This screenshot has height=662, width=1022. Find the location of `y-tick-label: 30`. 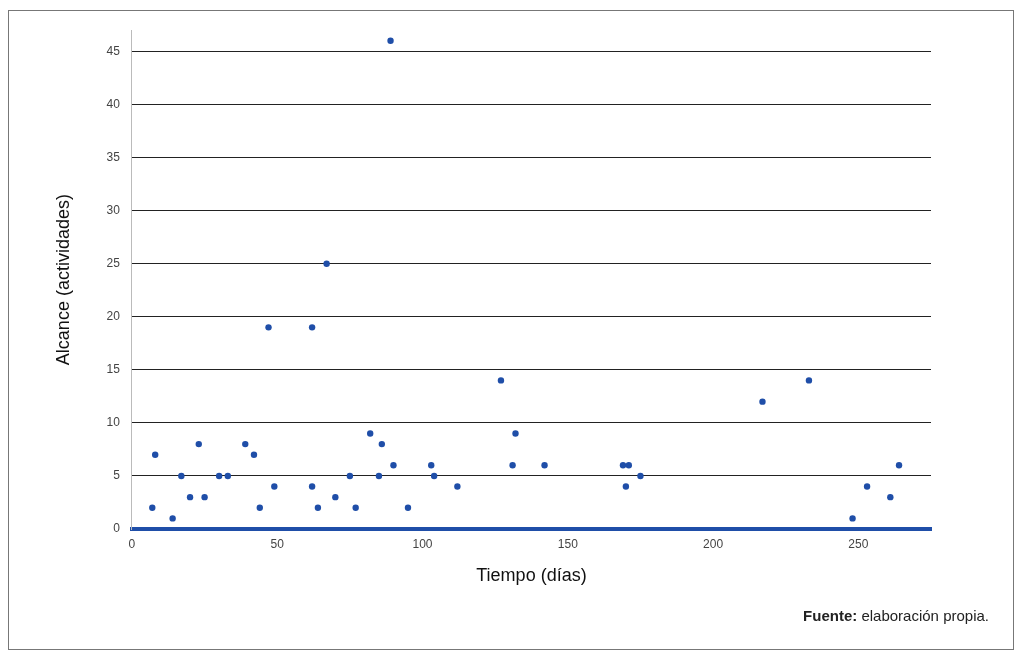

y-tick-label: 30 is located at coordinates (113, 209).